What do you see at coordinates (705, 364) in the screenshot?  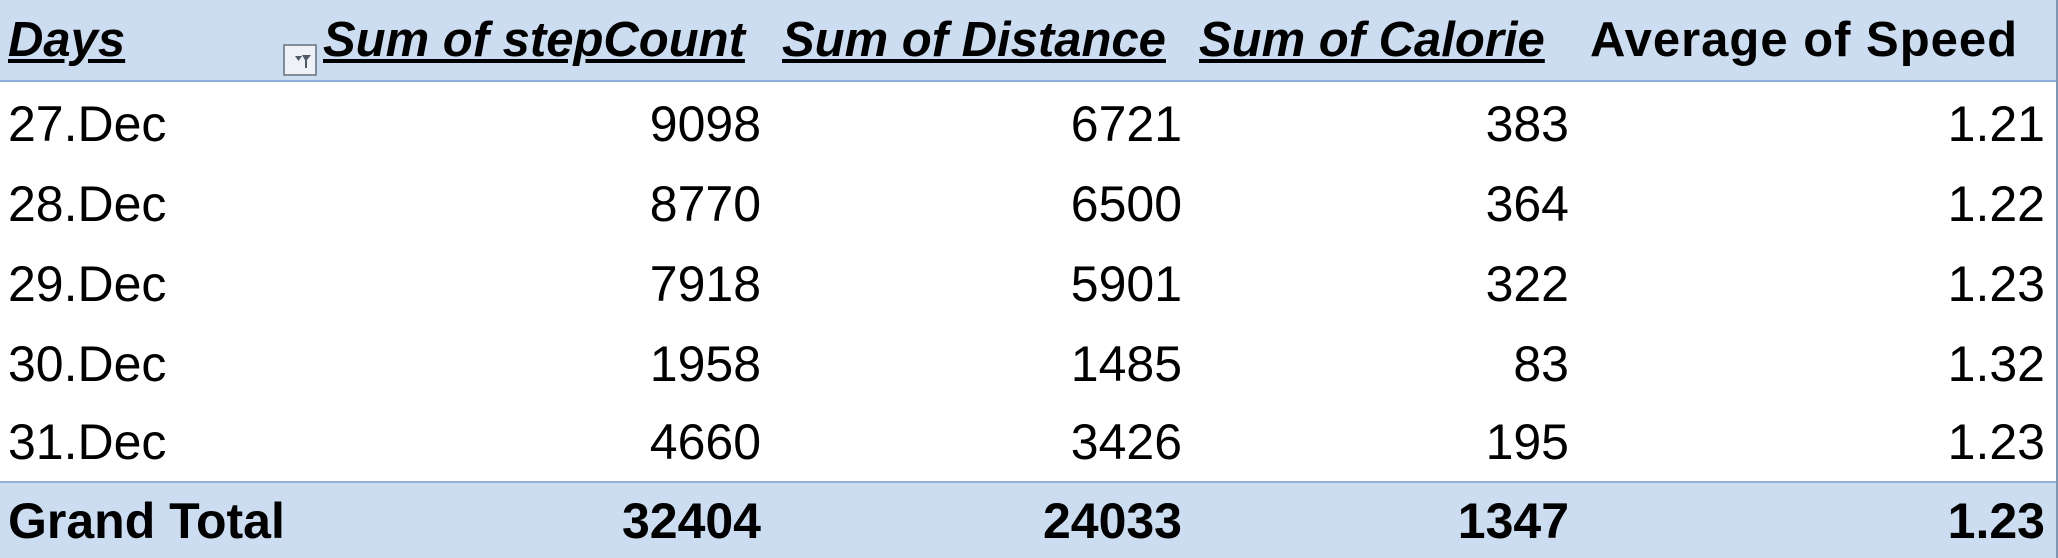 I see `step-count-cell: 1958` at bounding box center [705, 364].